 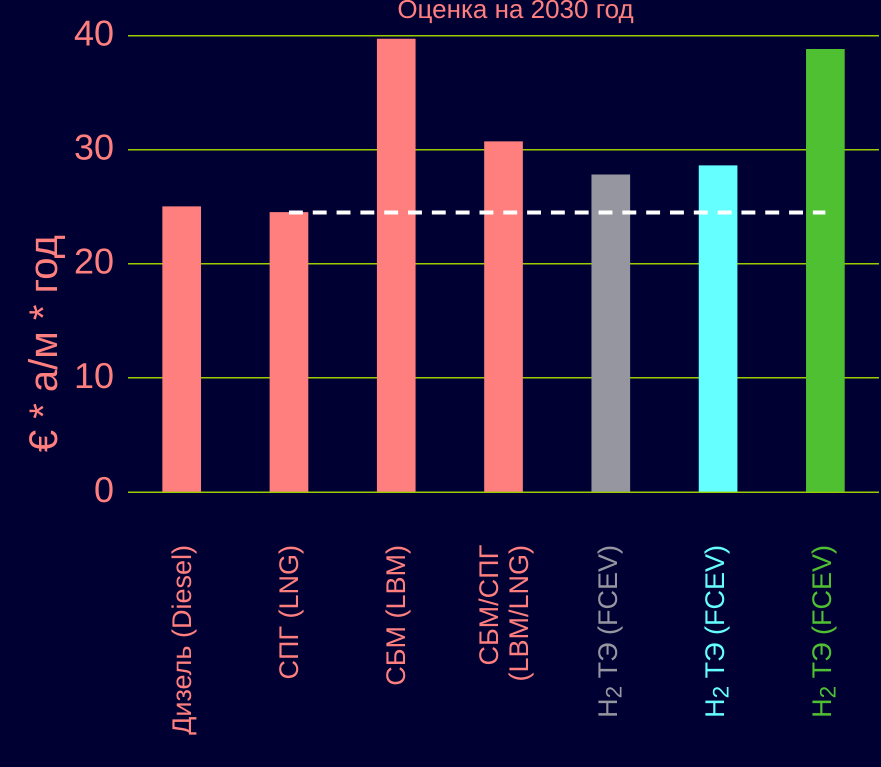 I want to click on x-tick-label: СБМ (LBM), so click(x=396, y=615).